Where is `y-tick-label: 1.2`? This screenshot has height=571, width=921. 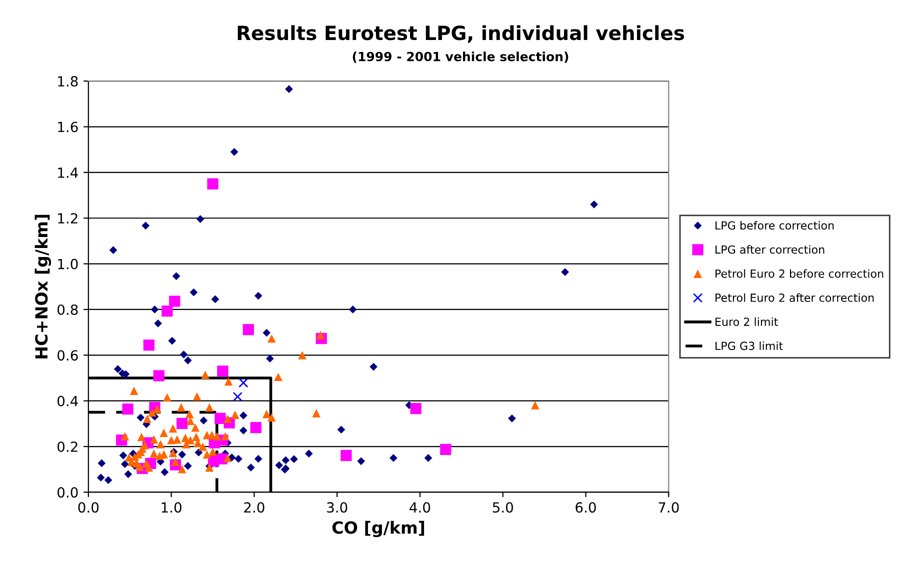 y-tick-label: 1.2 is located at coordinates (68, 218).